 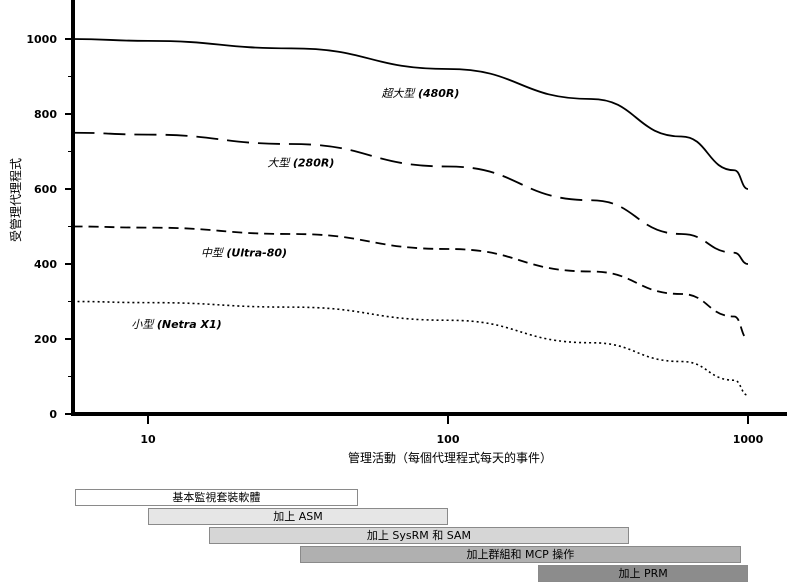 What do you see at coordinates (520, 554) in the screenshot?
I see `feature-band-3: 加上群組和 MCP 操作` at bounding box center [520, 554].